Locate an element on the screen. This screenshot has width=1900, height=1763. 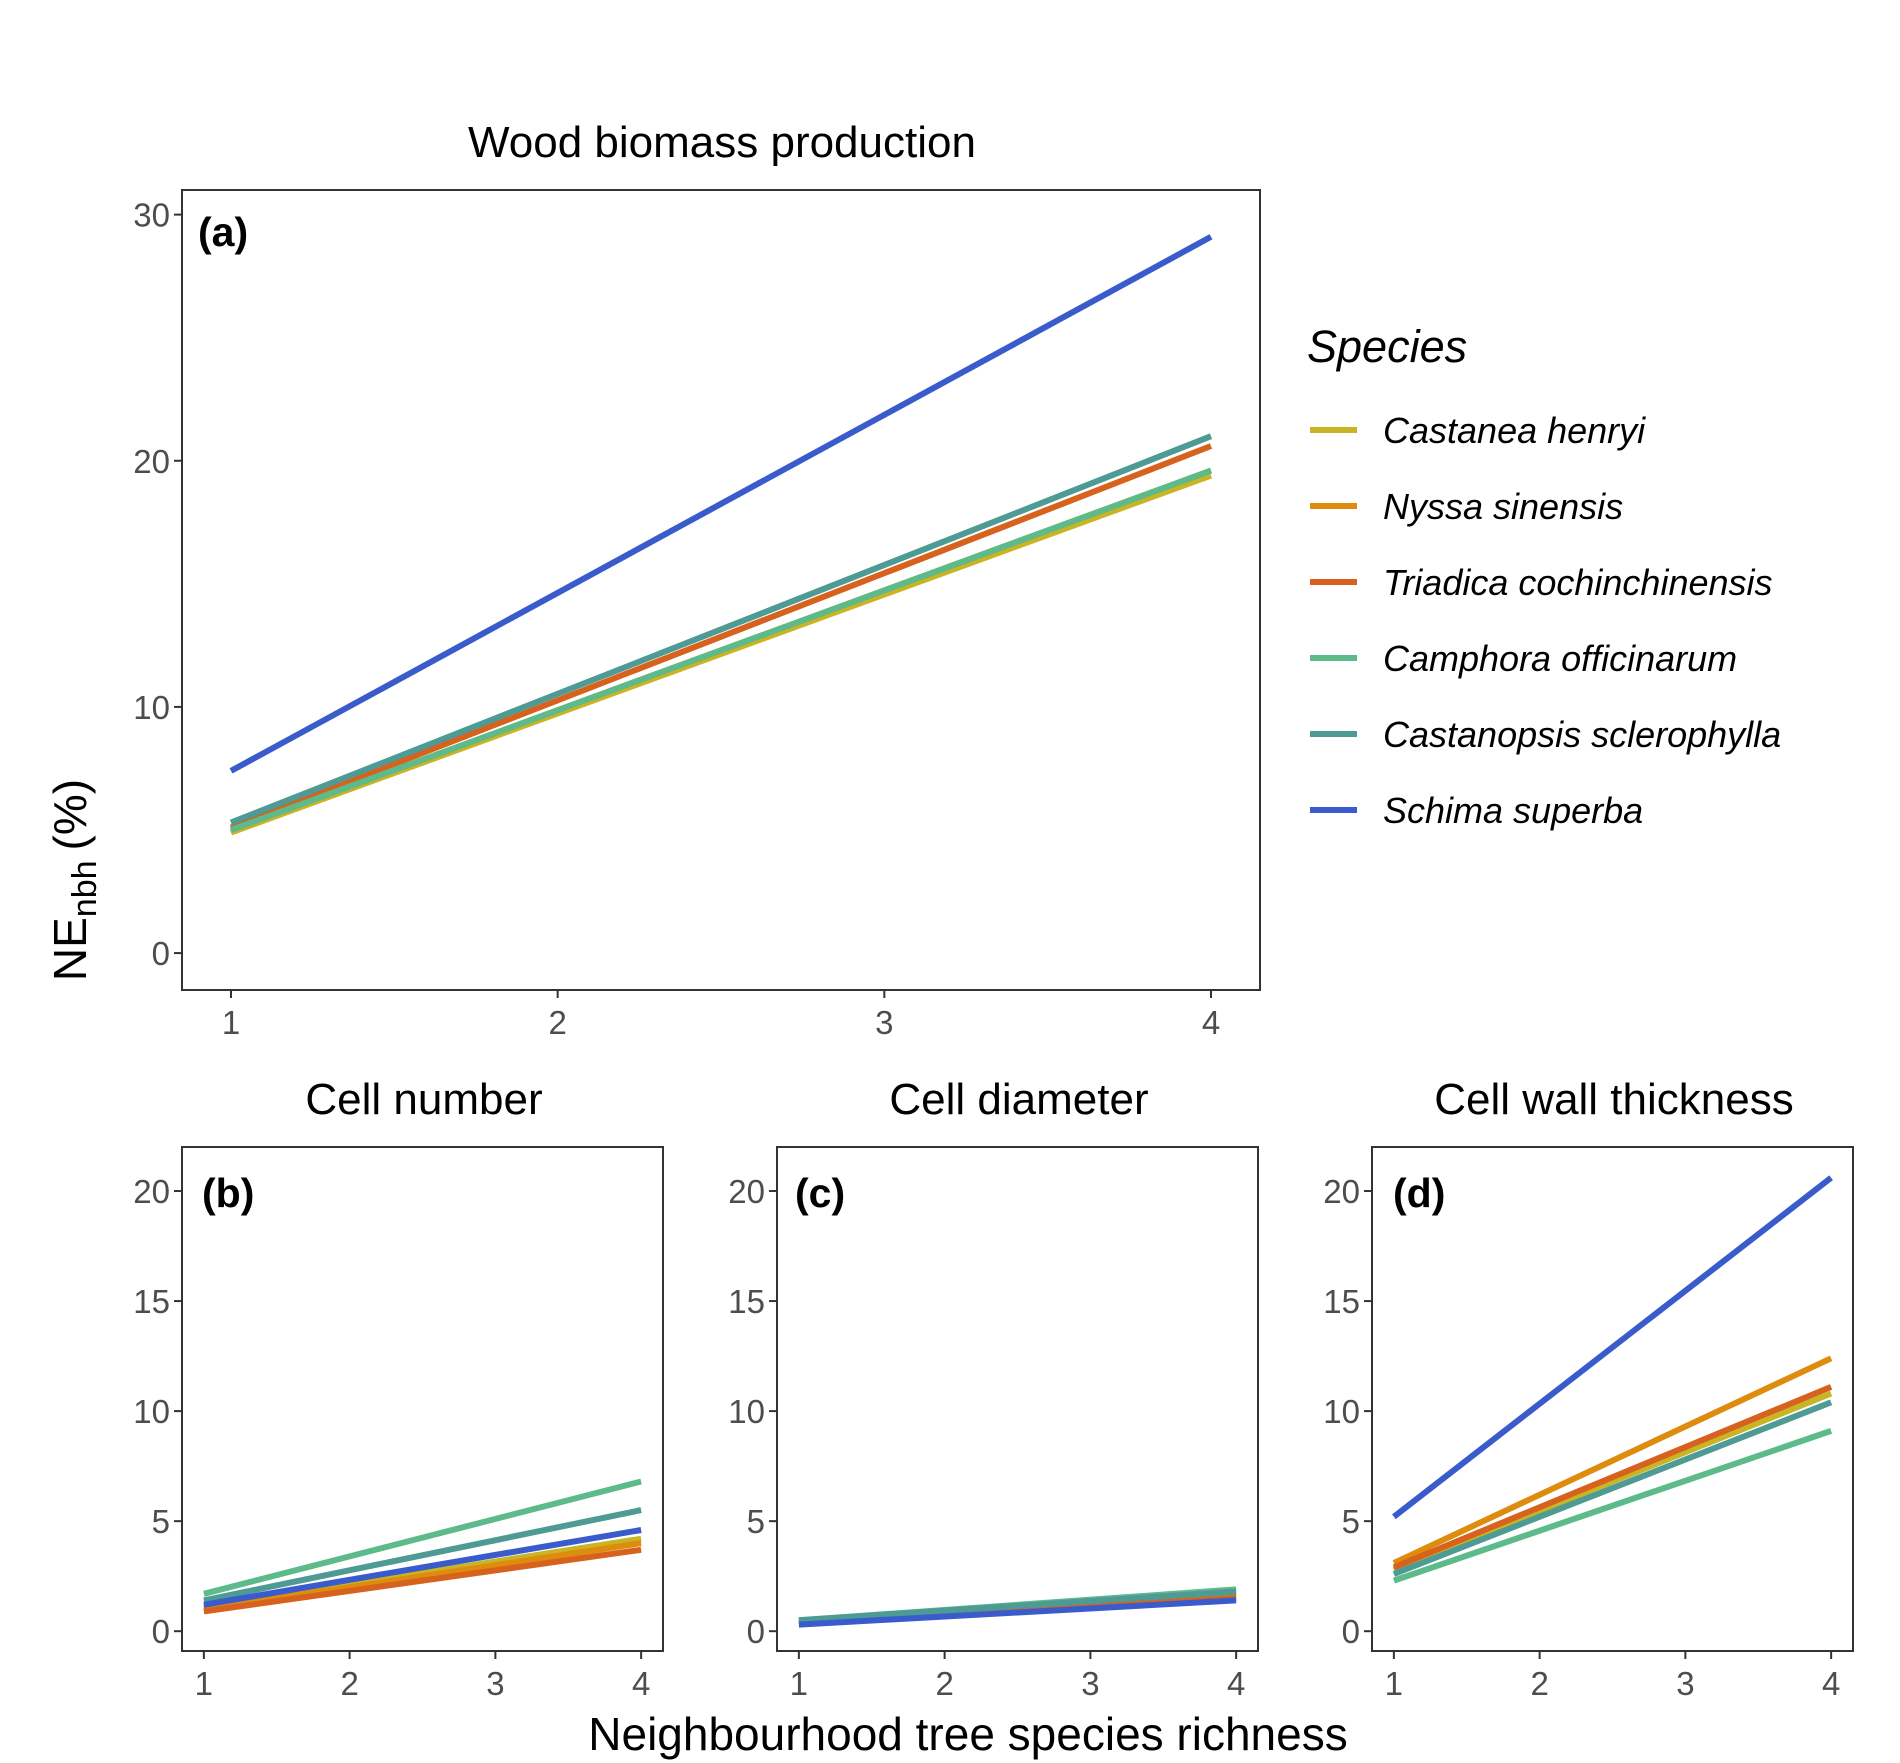
y-axis-title: NEnbh (%) is located at coordinates (74, 880).